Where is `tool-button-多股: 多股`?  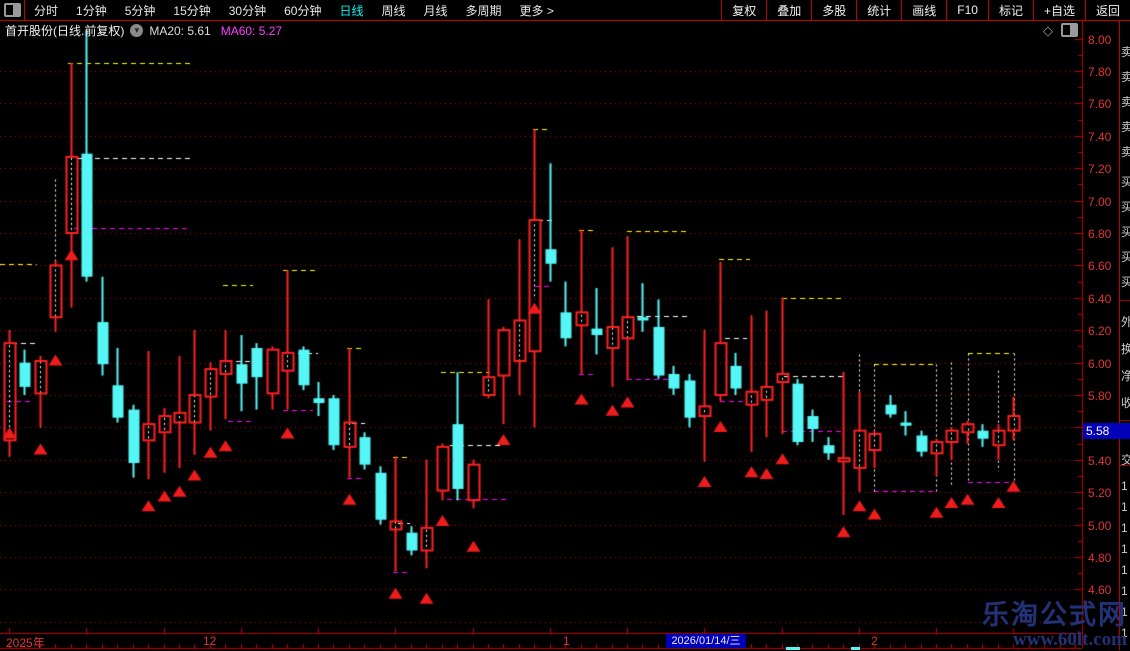 tool-button-多股: 多股 is located at coordinates (833, 10).